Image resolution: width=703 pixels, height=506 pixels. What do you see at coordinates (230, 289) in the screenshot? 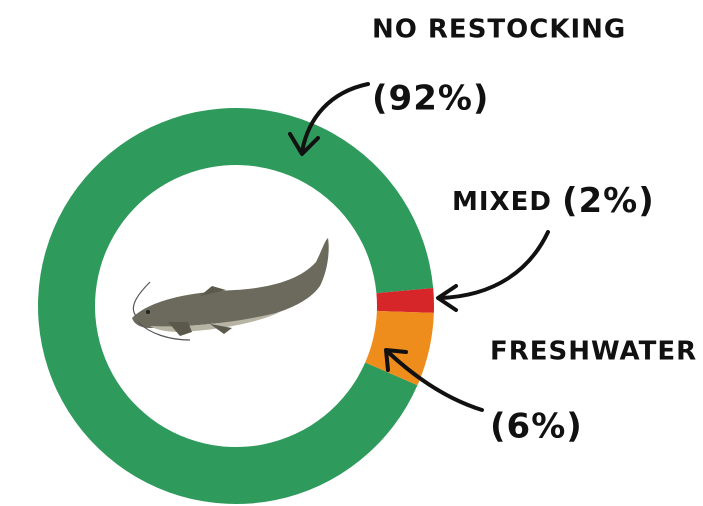
I see `fish-illustration` at bounding box center [230, 289].